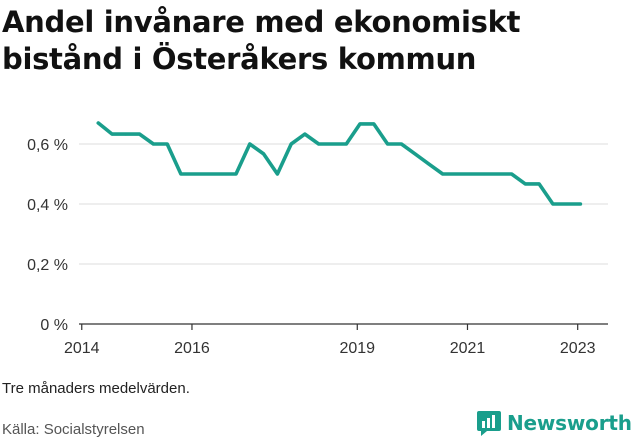 Image resolution: width=631 pixels, height=439 pixels. I want to click on newsworthy-brand: Newsworthy, so click(553, 423).